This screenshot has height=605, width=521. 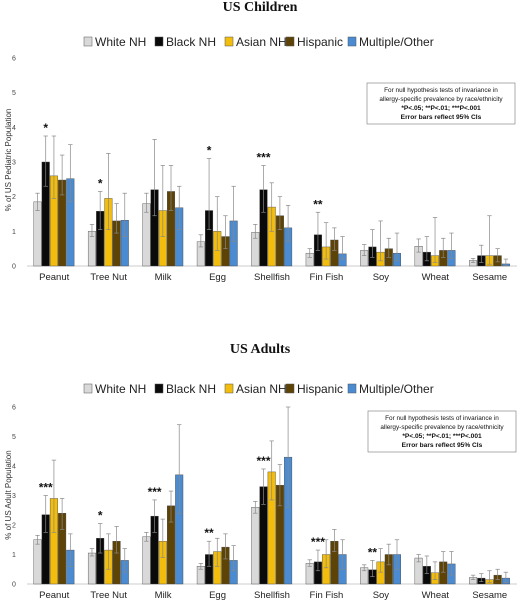 What do you see at coordinates (436, 595) in the screenshot?
I see `adults-category-label-7: Wheat` at bounding box center [436, 595].